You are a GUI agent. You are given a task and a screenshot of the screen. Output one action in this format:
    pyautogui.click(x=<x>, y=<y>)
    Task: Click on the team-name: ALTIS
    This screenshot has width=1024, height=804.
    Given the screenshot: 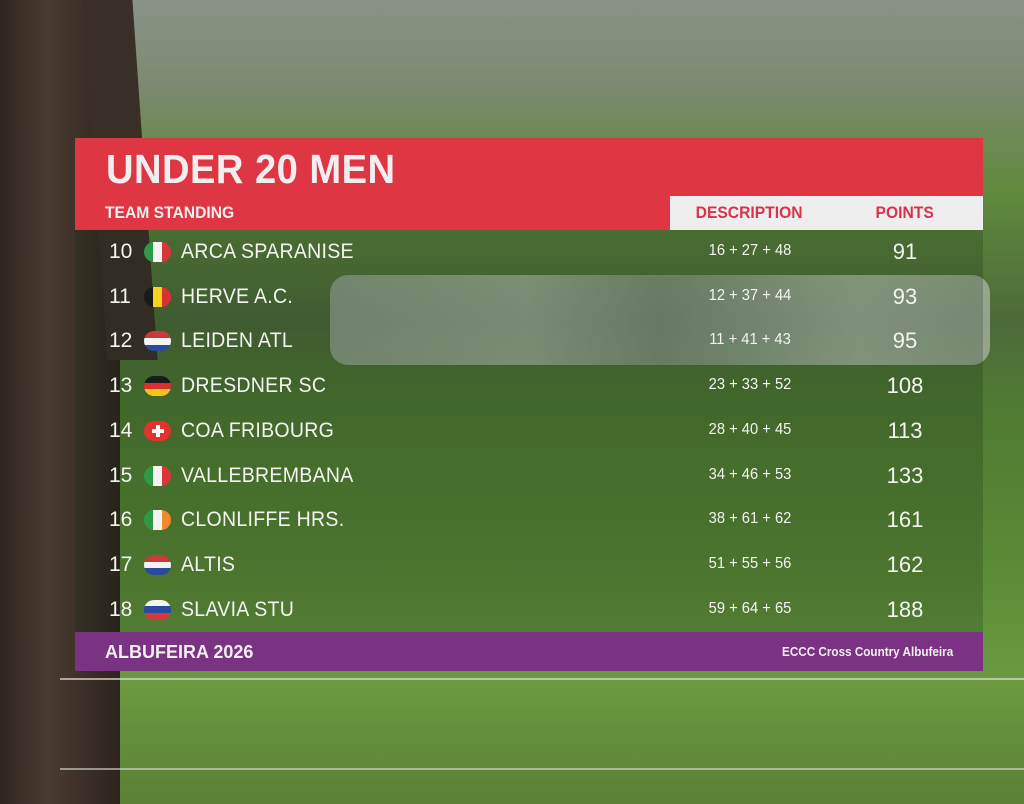 What is the action you would take?
    pyautogui.click(x=208, y=564)
    